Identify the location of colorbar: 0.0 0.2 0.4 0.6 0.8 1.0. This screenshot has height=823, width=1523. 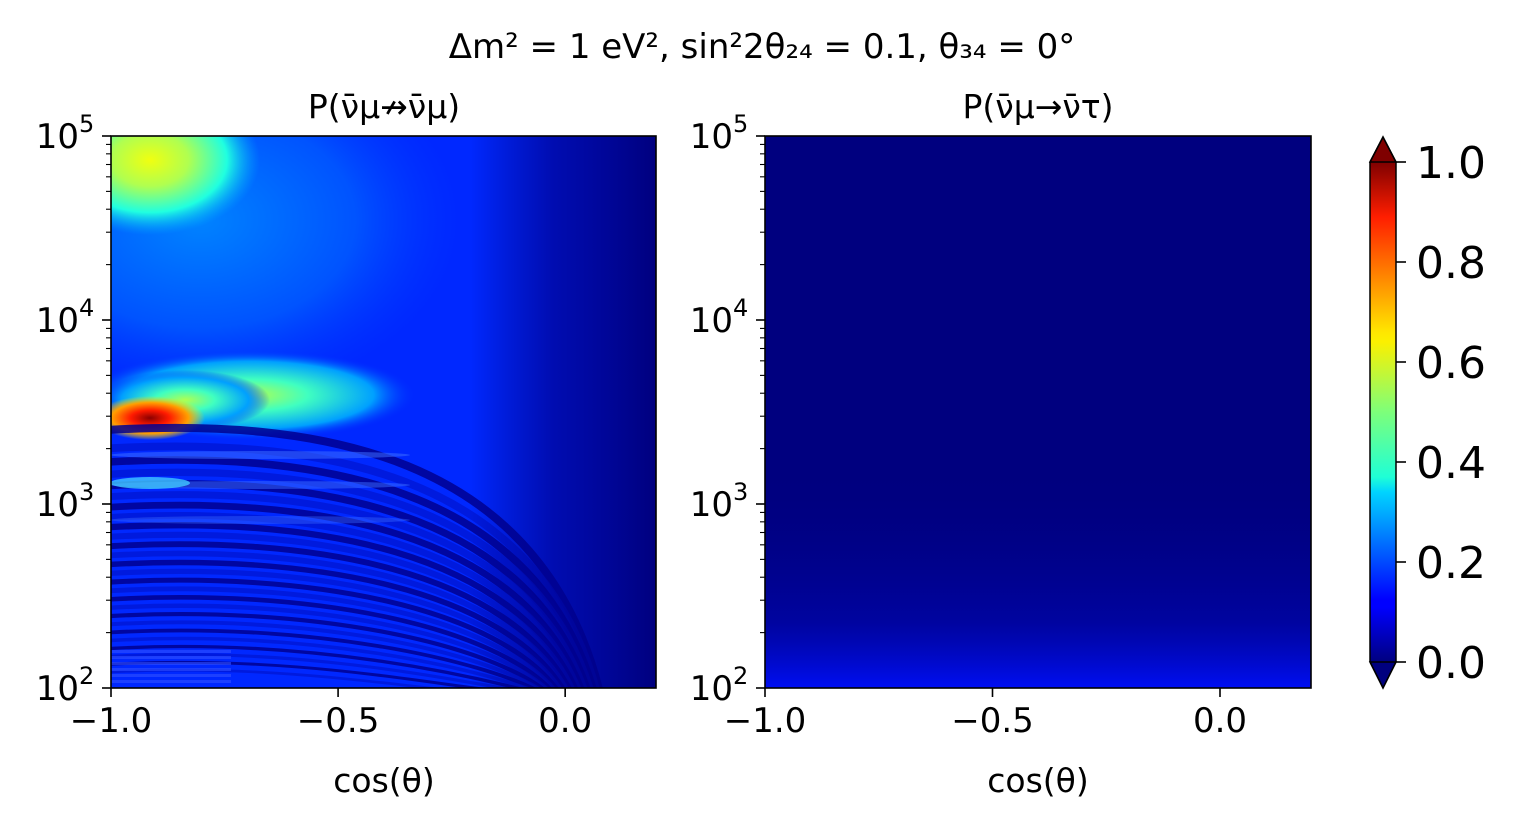
(1427, 412).